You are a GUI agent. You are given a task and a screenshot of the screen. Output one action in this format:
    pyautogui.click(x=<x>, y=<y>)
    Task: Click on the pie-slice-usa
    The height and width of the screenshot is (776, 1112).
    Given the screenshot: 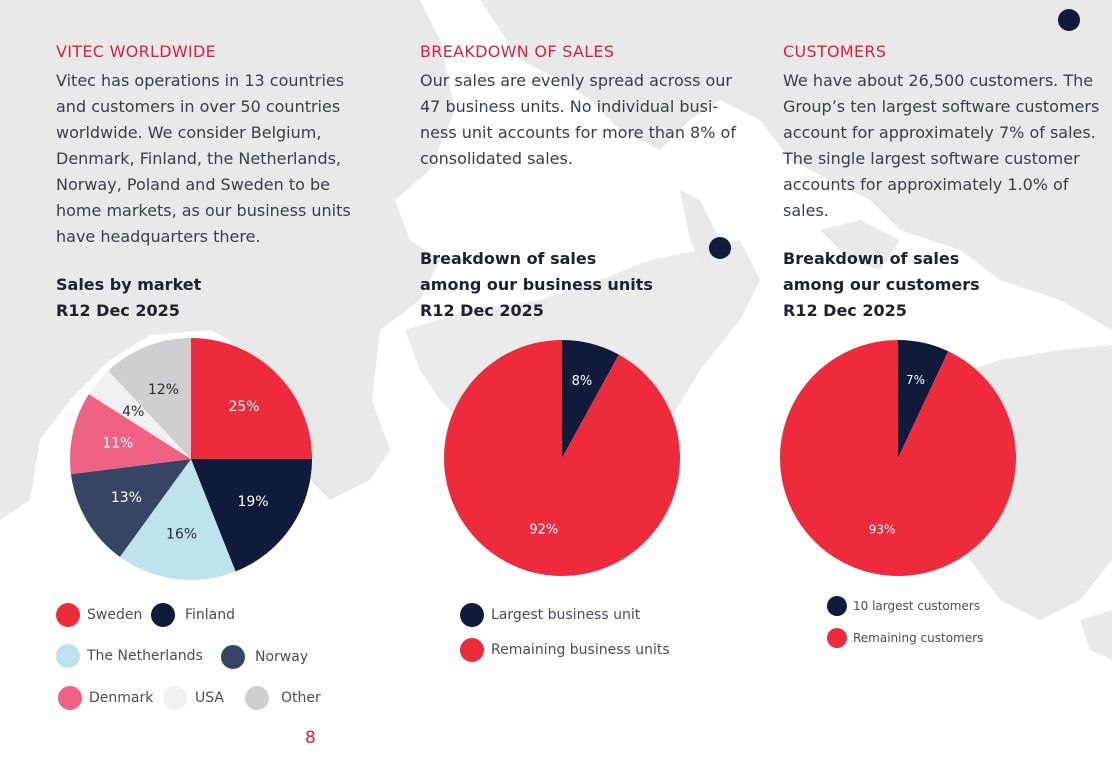 What is the action you would take?
    pyautogui.click(x=139, y=414)
    